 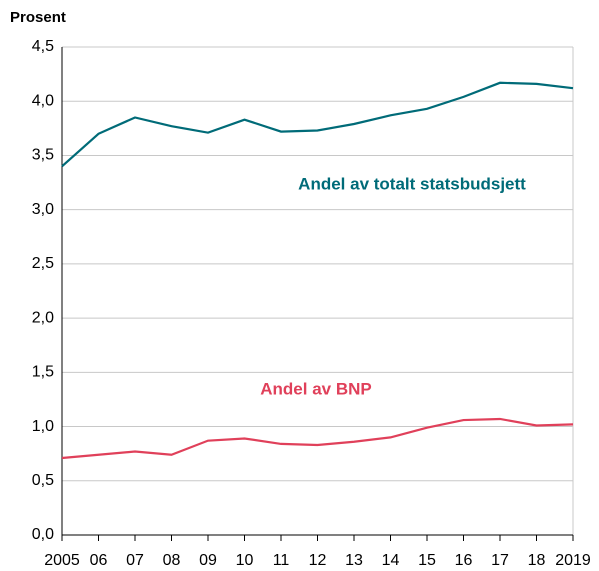 I want to click on x-tick-label: 12, so click(x=318, y=560).